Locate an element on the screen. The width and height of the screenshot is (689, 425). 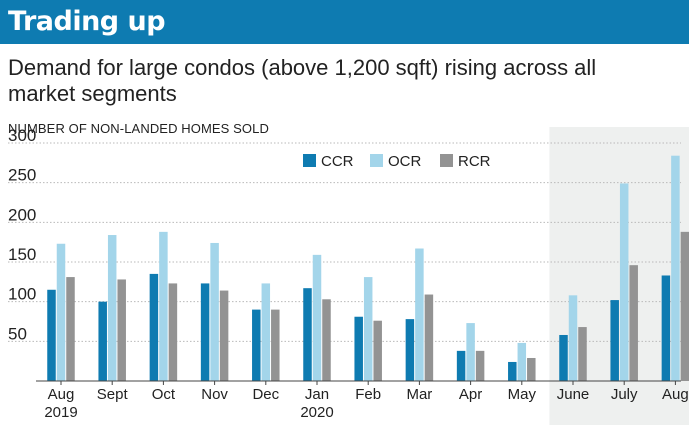
y-tick-label: 250 is located at coordinates (22, 175).